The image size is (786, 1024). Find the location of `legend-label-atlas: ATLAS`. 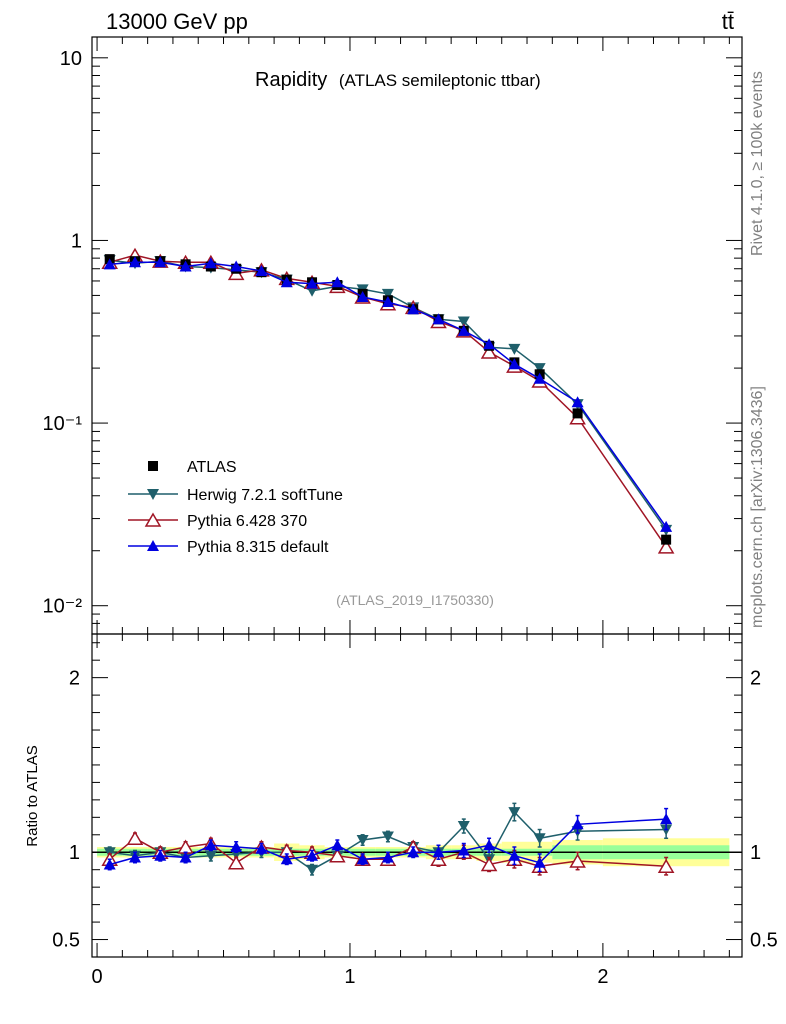

legend-label-atlas: ATLAS is located at coordinates (212, 467).